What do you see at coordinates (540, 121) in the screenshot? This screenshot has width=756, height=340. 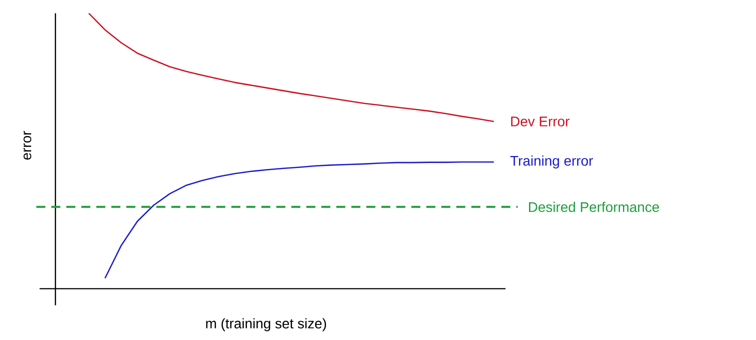 I see `series-label: Dev Error` at bounding box center [540, 121].